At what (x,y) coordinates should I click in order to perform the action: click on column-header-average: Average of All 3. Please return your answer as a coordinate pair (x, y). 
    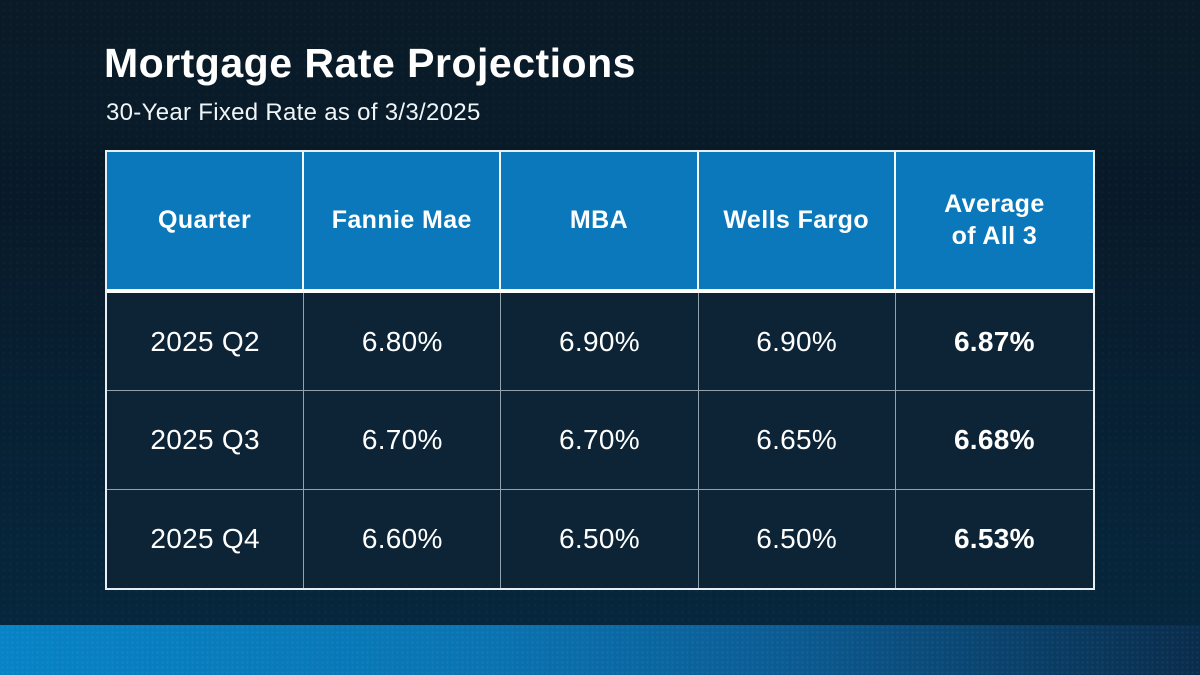
    Looking at the image, I should click on (994, 222).